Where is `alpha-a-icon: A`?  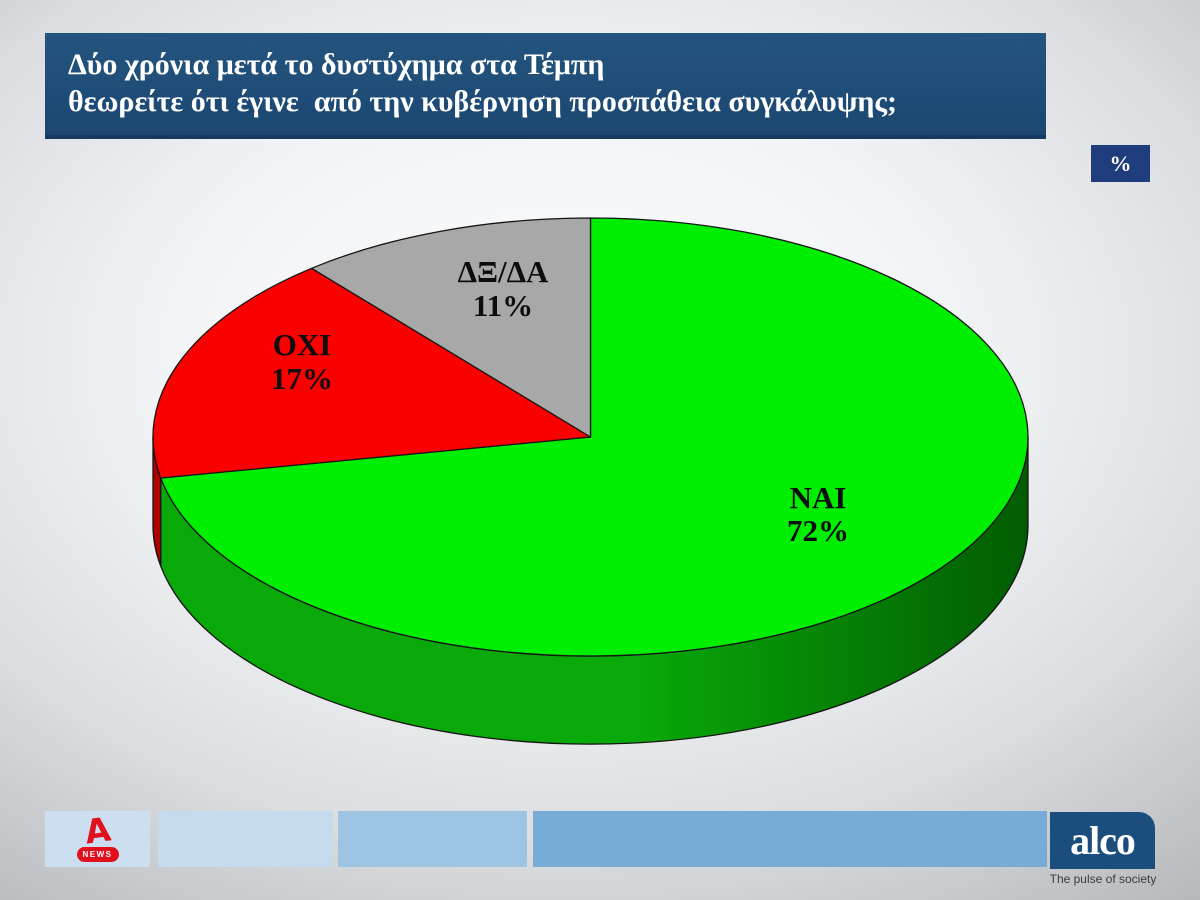
alpha-a-icon: A is located at coordinates (97, 830).